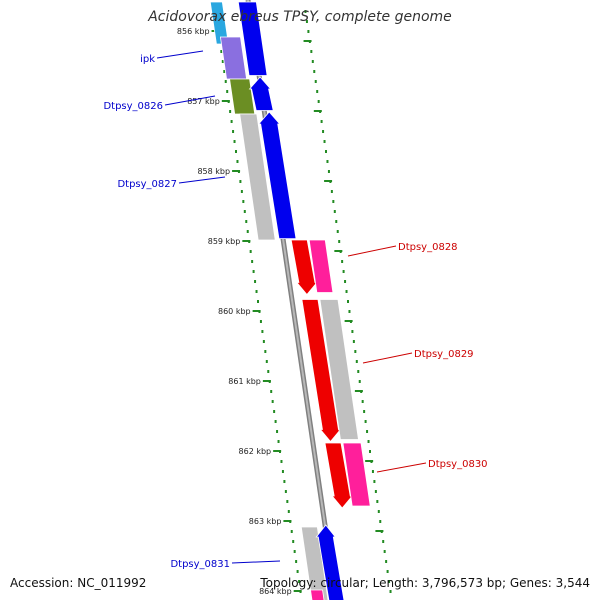 This screenshot has width=600, height=600. What do you see at coordinates (147, 59) in the screenshot?
I see `gene-label: ipk` at bounding box center [147, 59].